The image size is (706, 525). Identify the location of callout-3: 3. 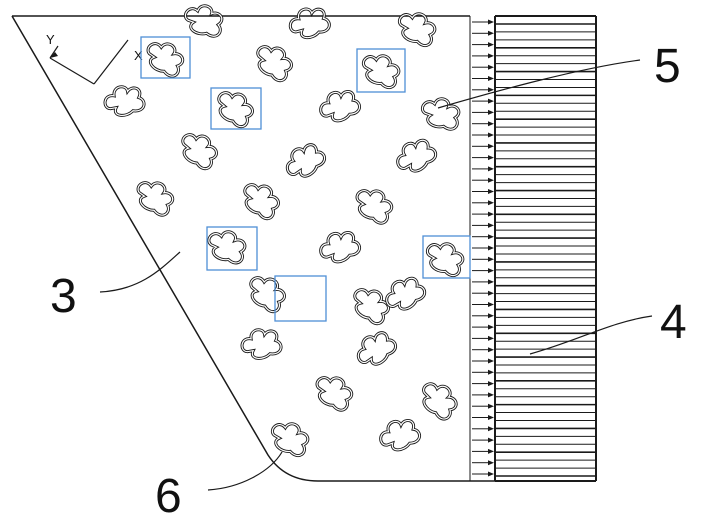
(63, 296).